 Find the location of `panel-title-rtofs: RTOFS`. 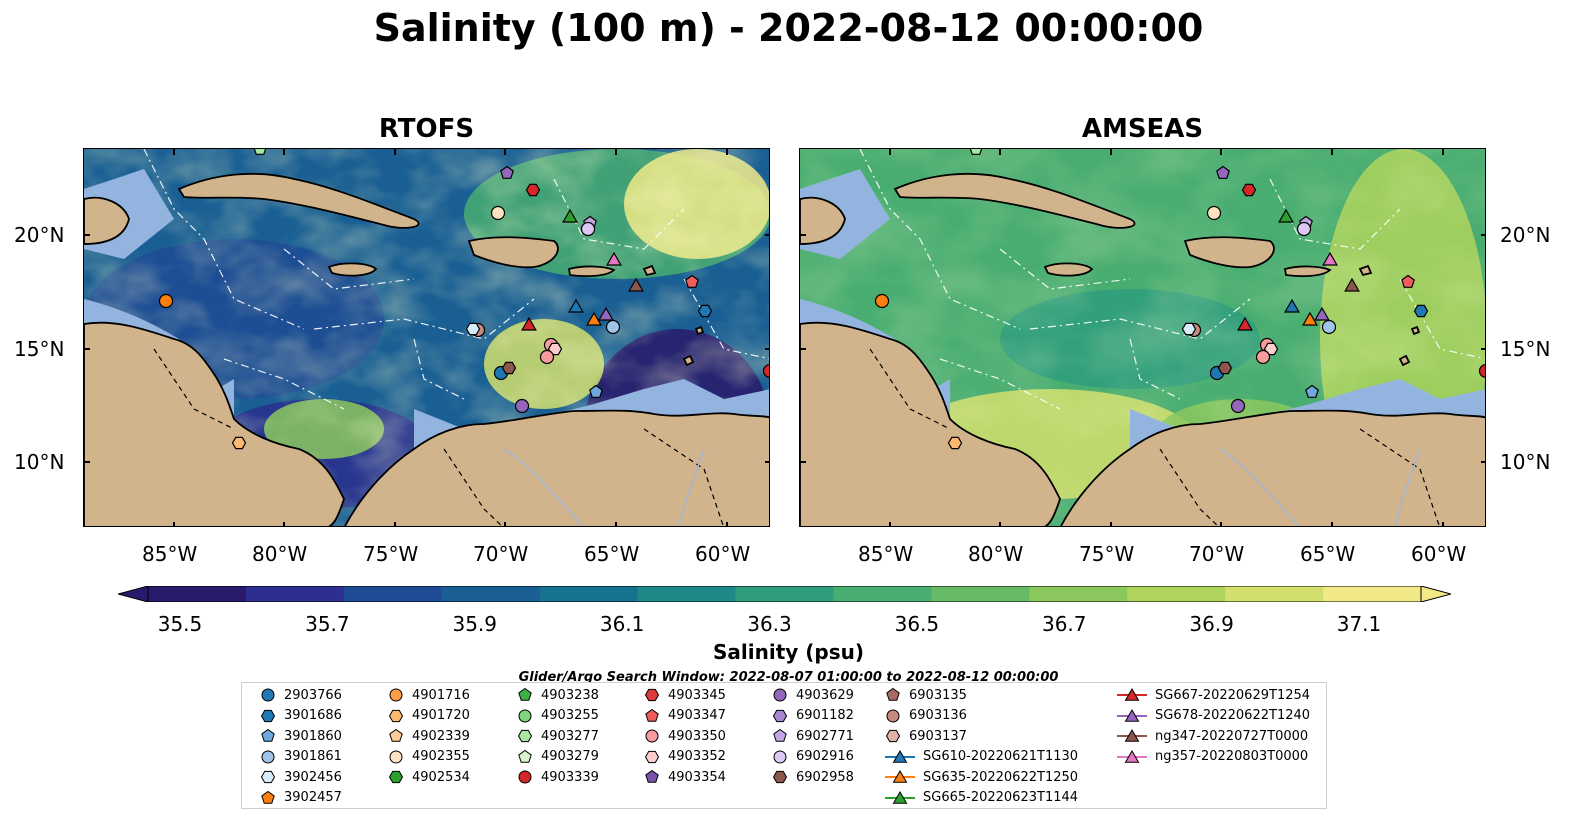

panel-title-rtofs: RTOFS is located at coordinates (426, 129).